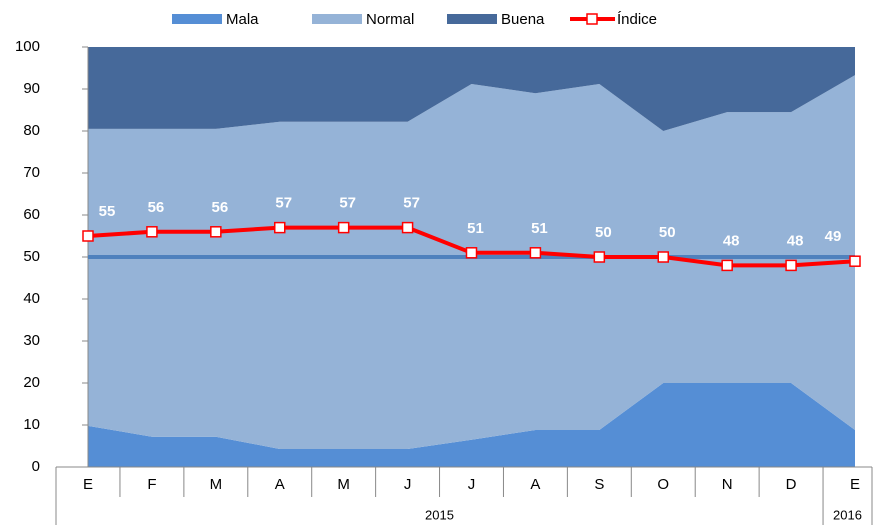  What do you see at coordinates (31, 424) in the screenshot?
I see `y-tick-label: 10` at bounding box center [31, 424].